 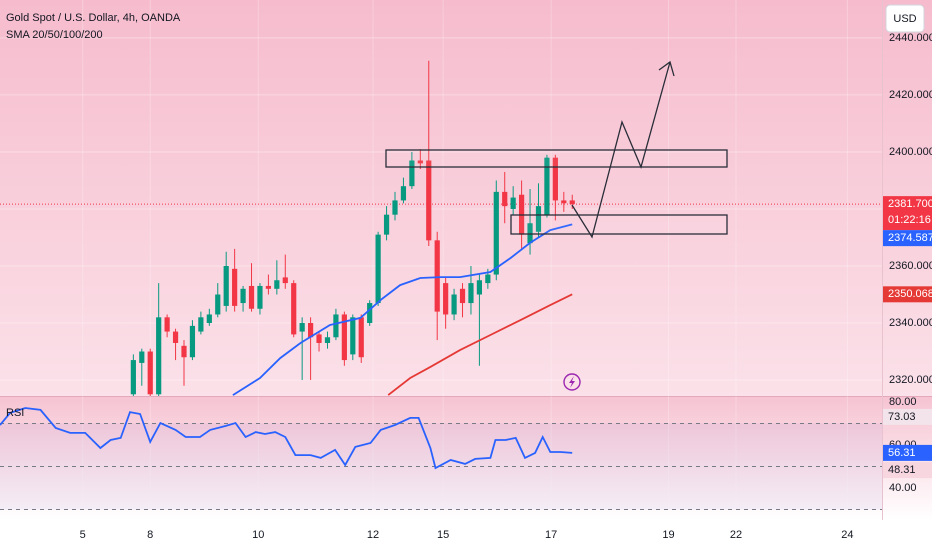 I want to click on y-tick-label: 2320.000, so click(x=910, y=380).